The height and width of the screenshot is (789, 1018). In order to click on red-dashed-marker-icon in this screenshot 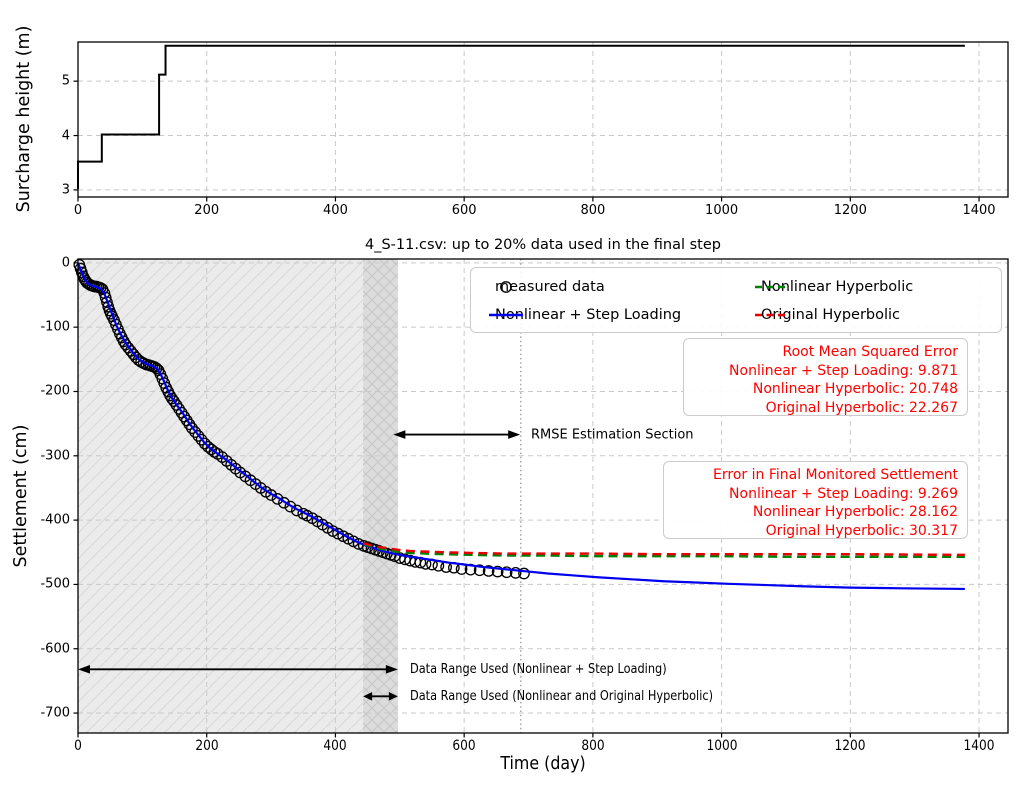, I will do `click(772, 315)`.